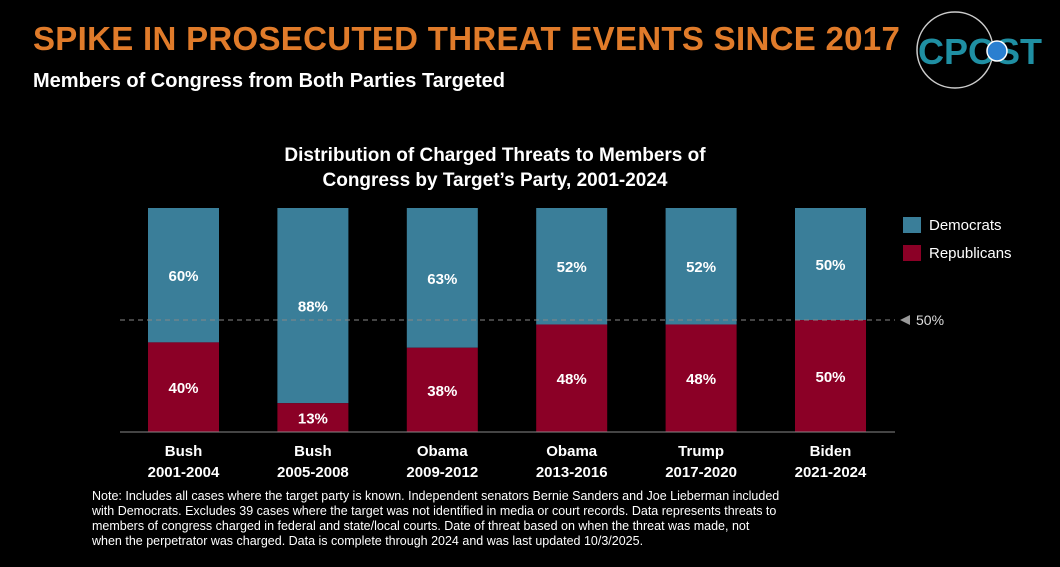  What do you see at coordinates (831, 451) in the screenshot?
I see `category-label-president: Biden` at bounding box center [831, 451].